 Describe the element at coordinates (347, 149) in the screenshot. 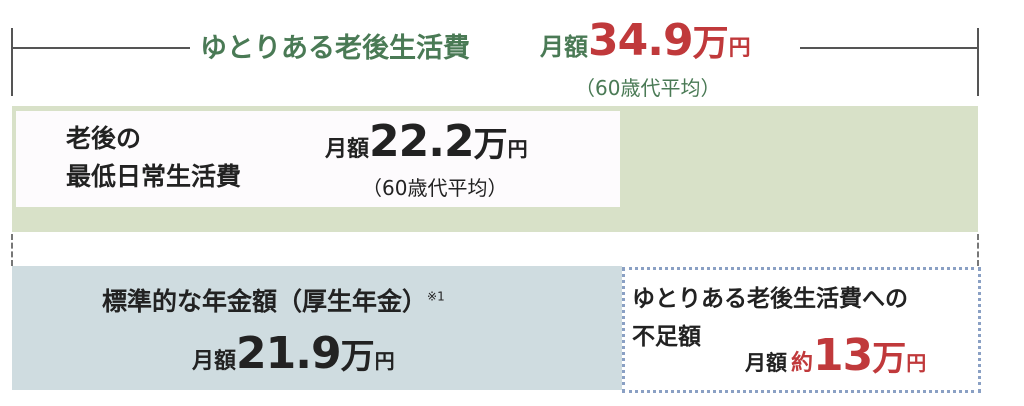

I see `minimum-prefix: 月額` at that location.